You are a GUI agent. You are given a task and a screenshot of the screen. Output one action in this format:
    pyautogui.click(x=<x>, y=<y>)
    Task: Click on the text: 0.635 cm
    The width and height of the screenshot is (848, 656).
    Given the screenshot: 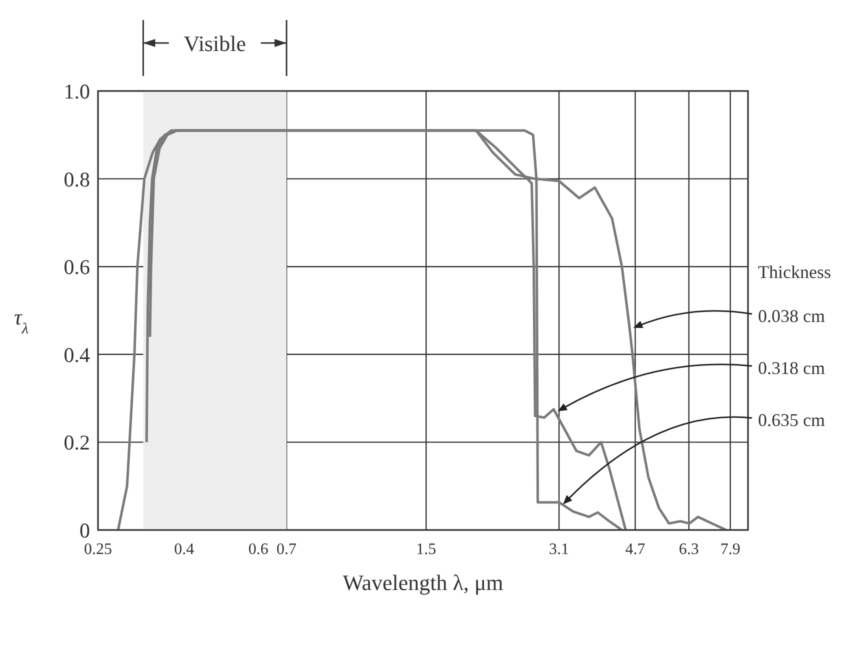 What is the action you would take?
    pyautogui.click(x=791, y=420)
    